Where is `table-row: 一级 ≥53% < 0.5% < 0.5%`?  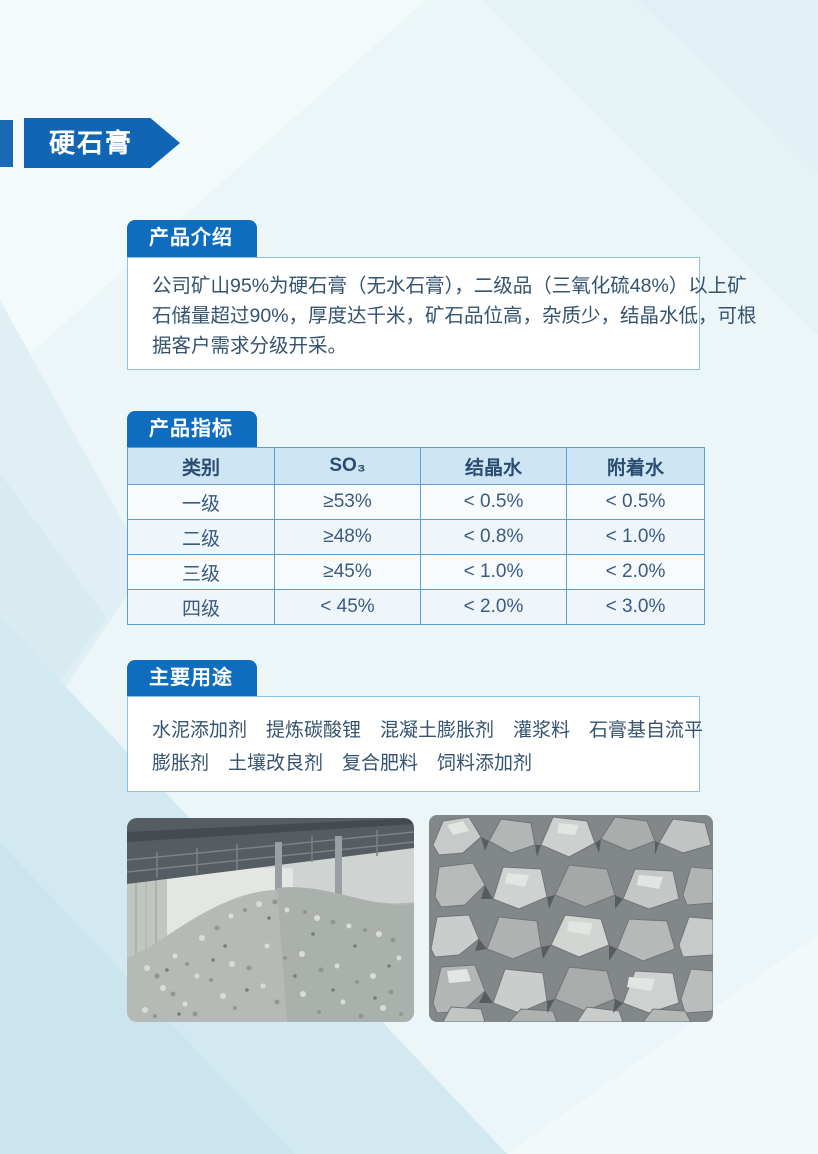
table-row: 一级 ≥53% < 0.5% < 0.5% is located at coordinates (416, 502).